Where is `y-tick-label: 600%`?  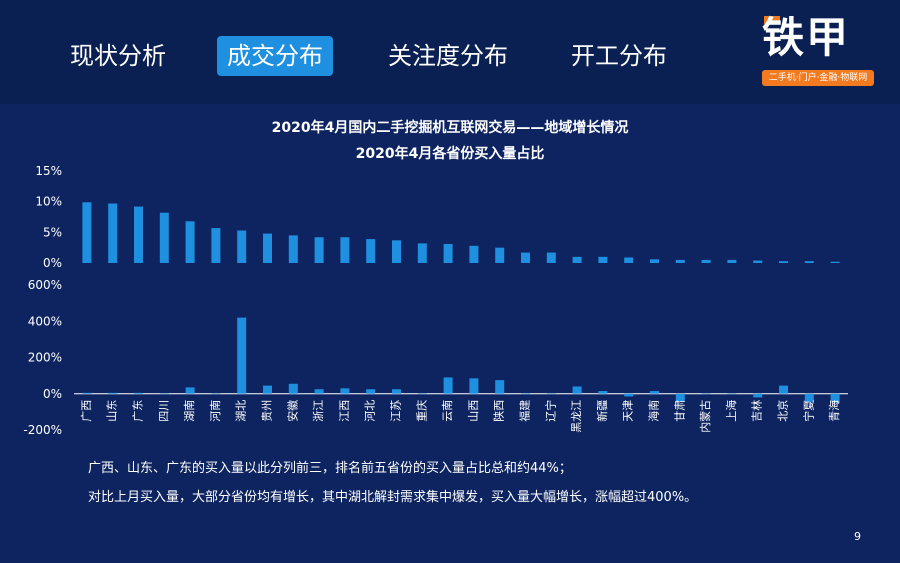 y-tick-label: 600% is located at coordinates (45, 285).